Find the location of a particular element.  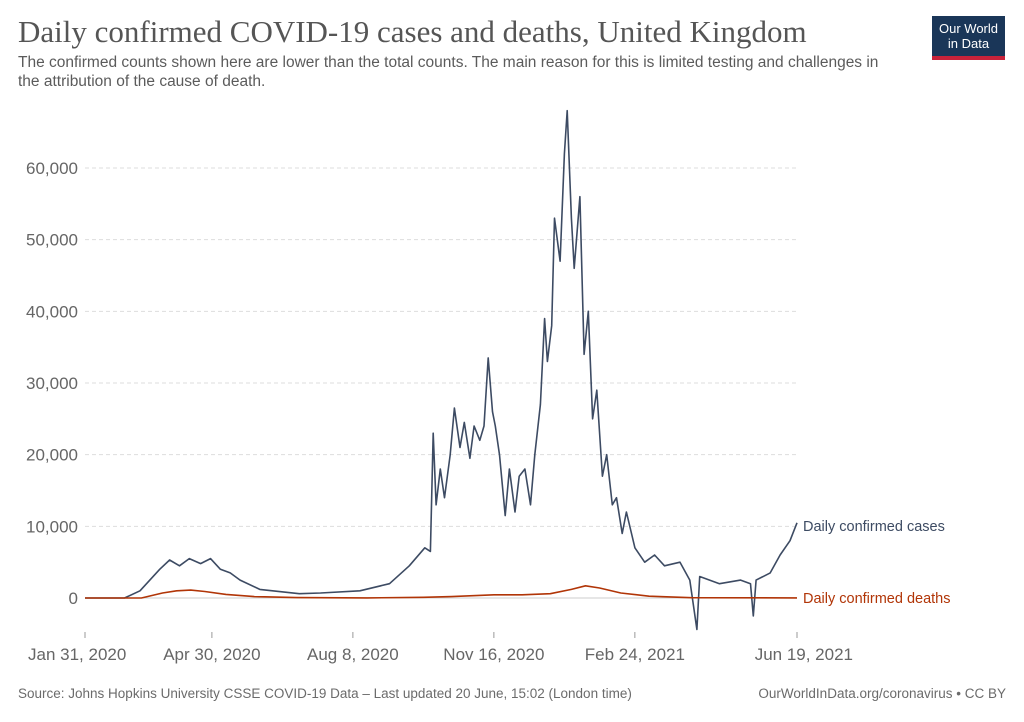

y-tick-label: 20,000 is located at coordinates (52, 455).